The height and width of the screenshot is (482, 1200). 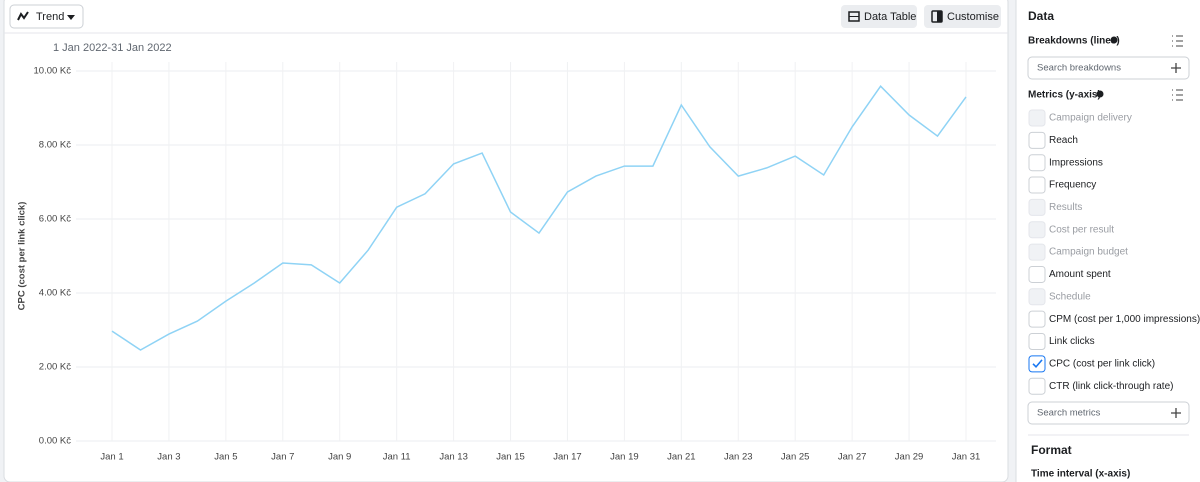 I want to click on metric-option: Results, so click(x=1055, y=207).